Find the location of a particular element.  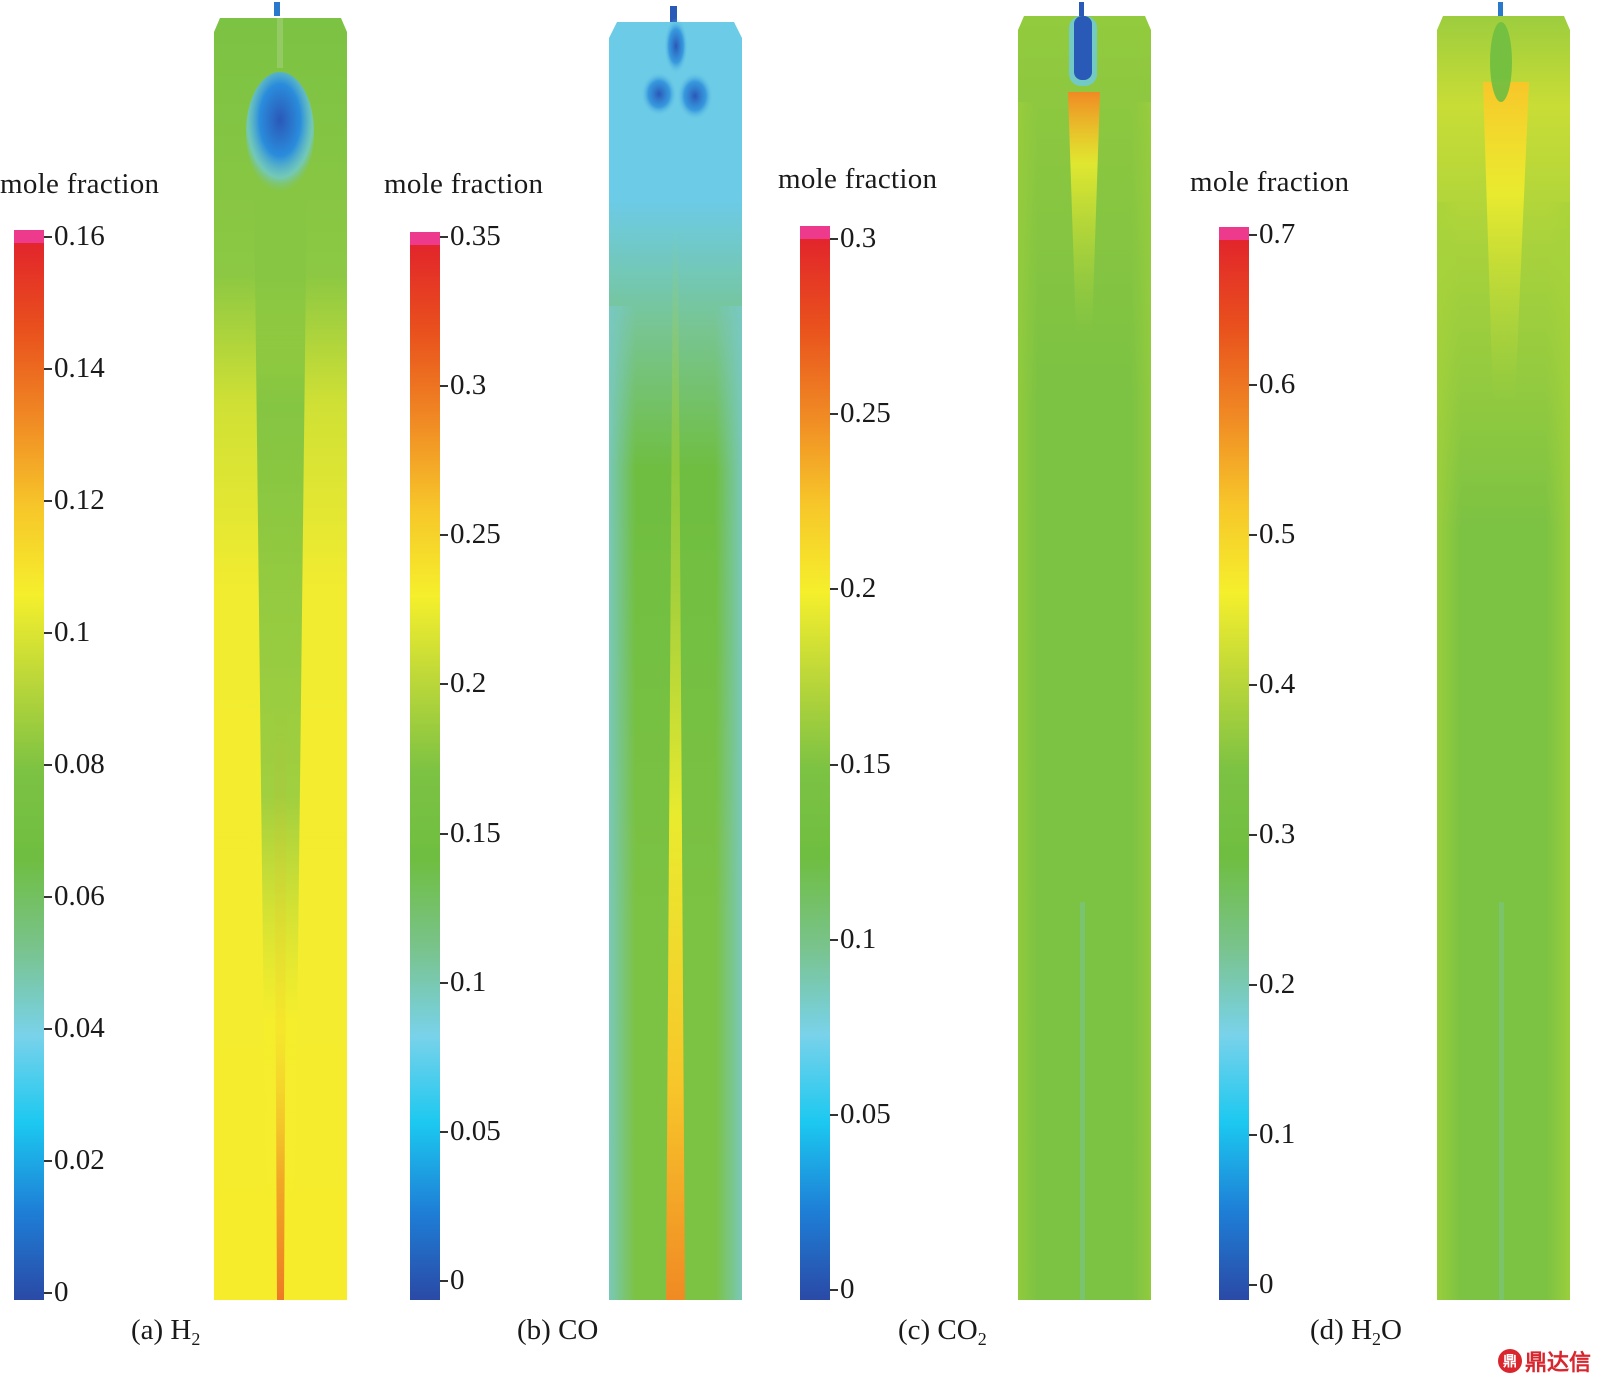

tick-label: 0.4 is located at coordinates (1277, 684).